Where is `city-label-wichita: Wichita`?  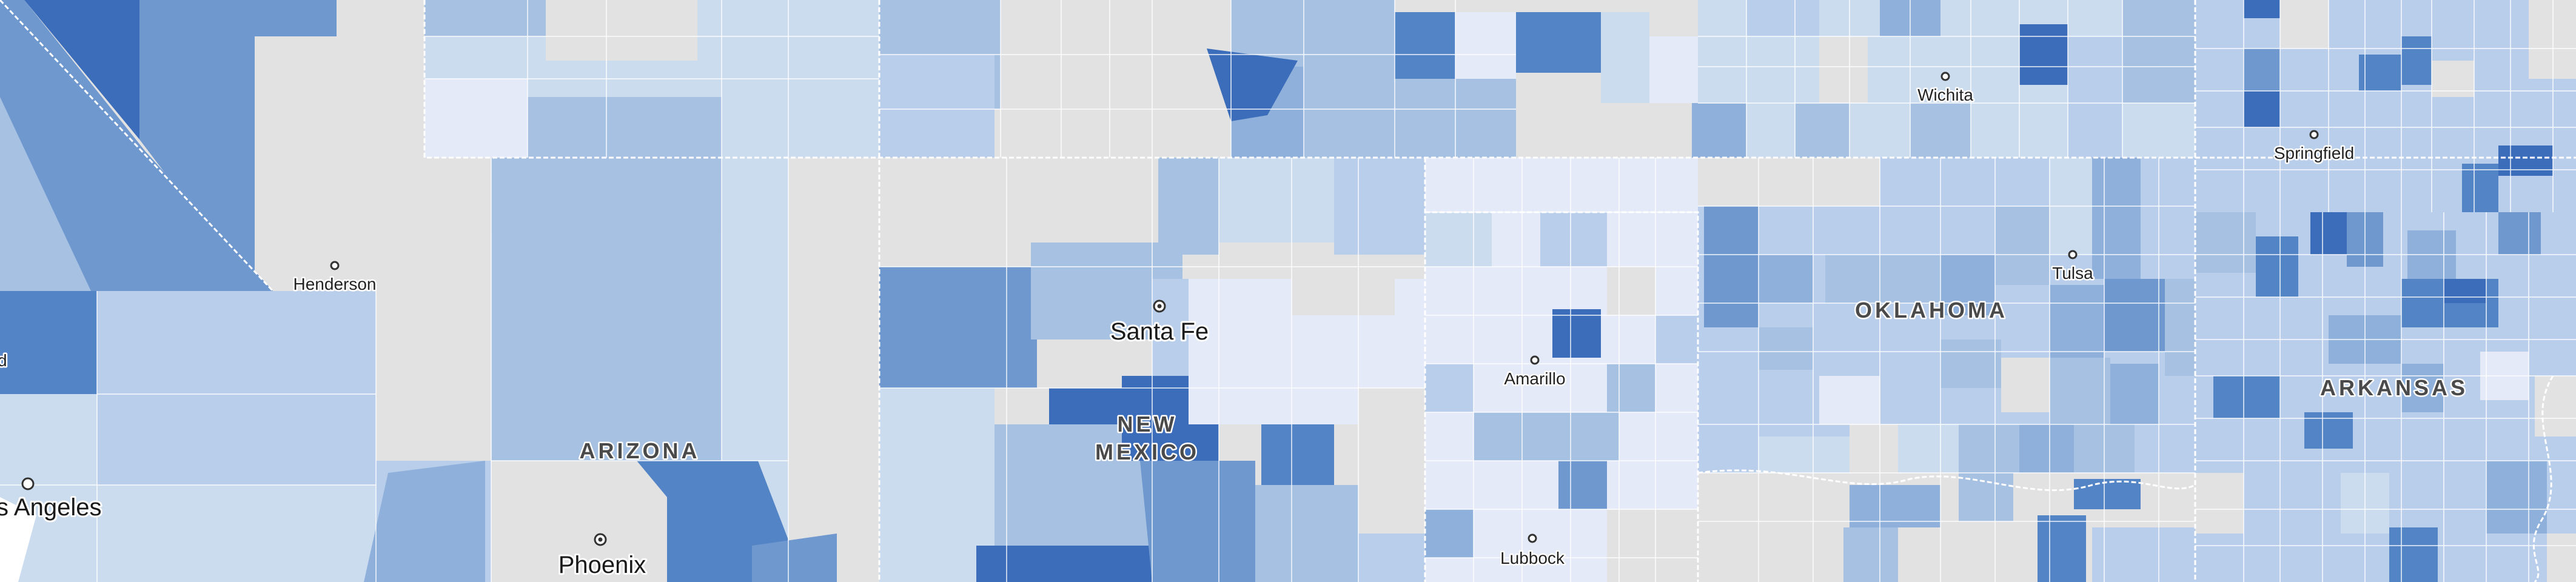
city-label-wichita: Wichita is located at coordinates (1945, 94).